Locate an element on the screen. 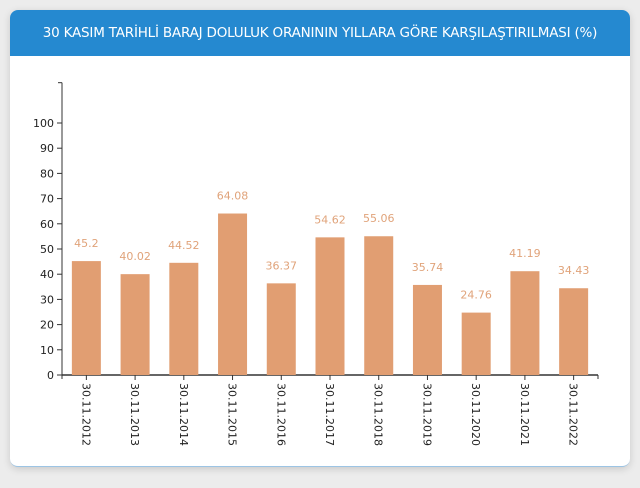  y-tick-label: 90 is located at coordinates (47, 148).